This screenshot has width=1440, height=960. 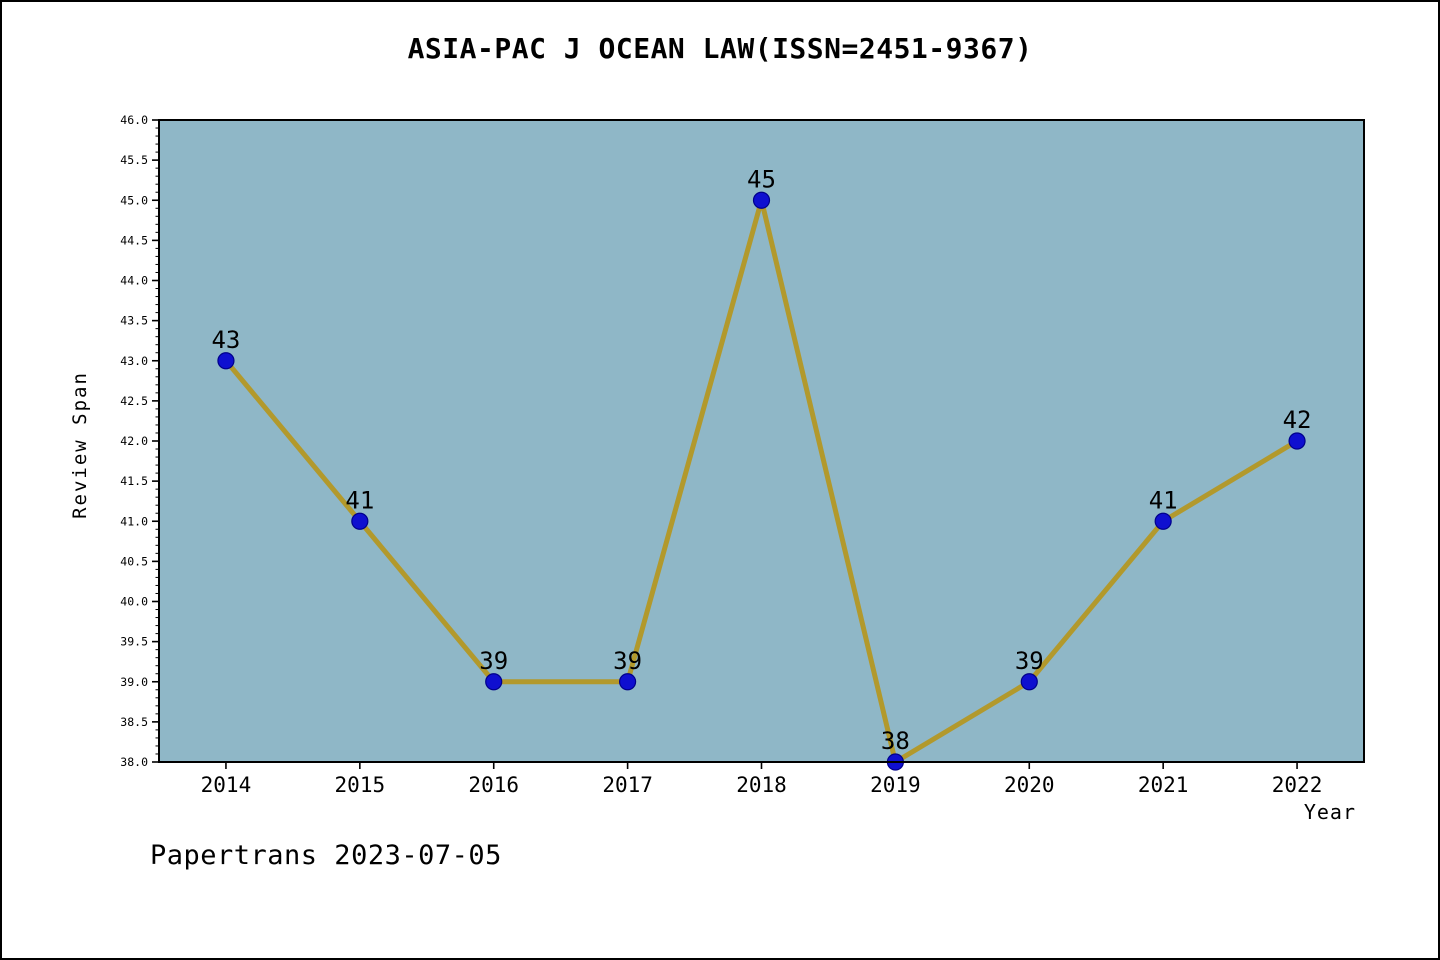 What do you see at coordinates (134, 240) in the screenshot?
I see `y-tick-label: 44.5` at bounding box center [134, 240].